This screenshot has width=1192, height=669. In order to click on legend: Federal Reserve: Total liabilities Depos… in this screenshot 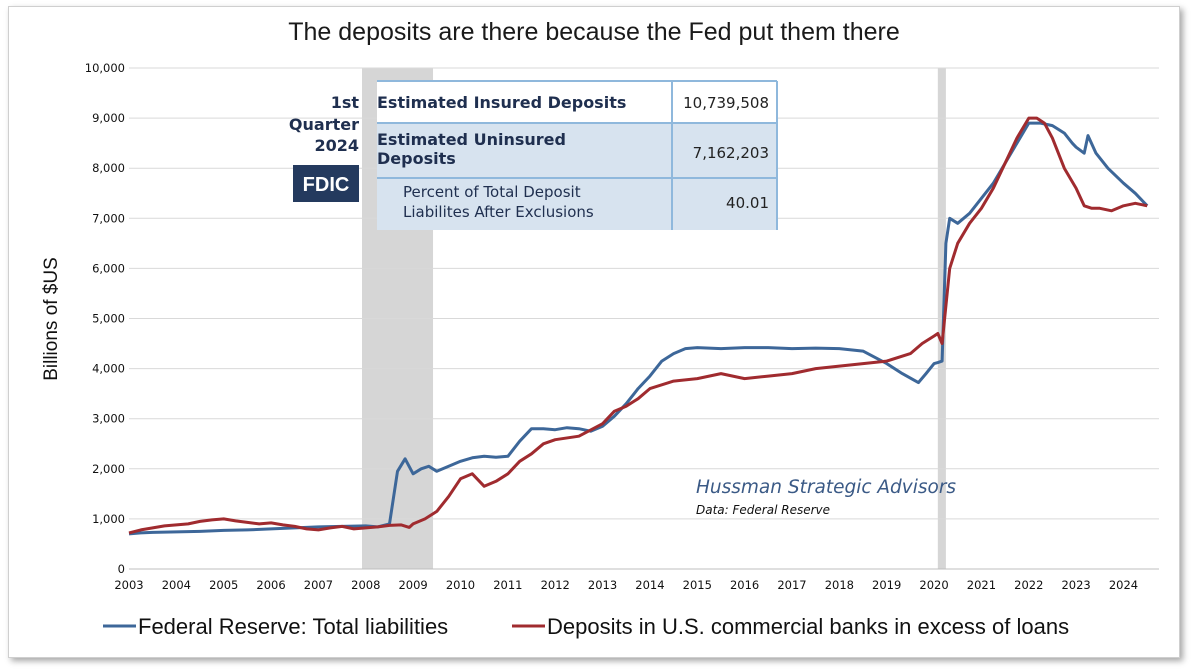, I will do `click(586, 626)`.